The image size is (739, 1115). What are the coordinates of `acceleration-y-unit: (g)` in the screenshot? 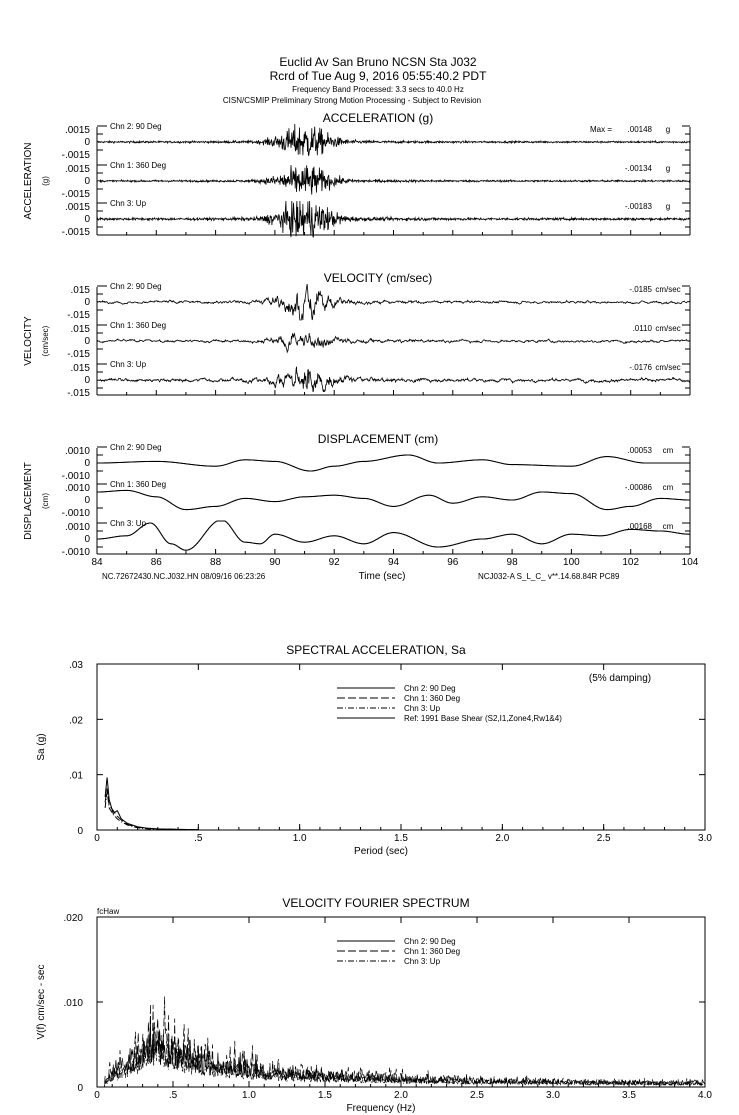 It's located at (45, 181).